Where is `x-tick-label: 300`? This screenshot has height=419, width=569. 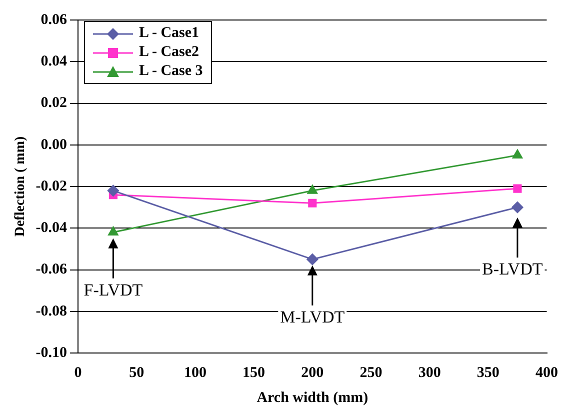 x-tick-label: 300 is located at coordinates (429, 372).